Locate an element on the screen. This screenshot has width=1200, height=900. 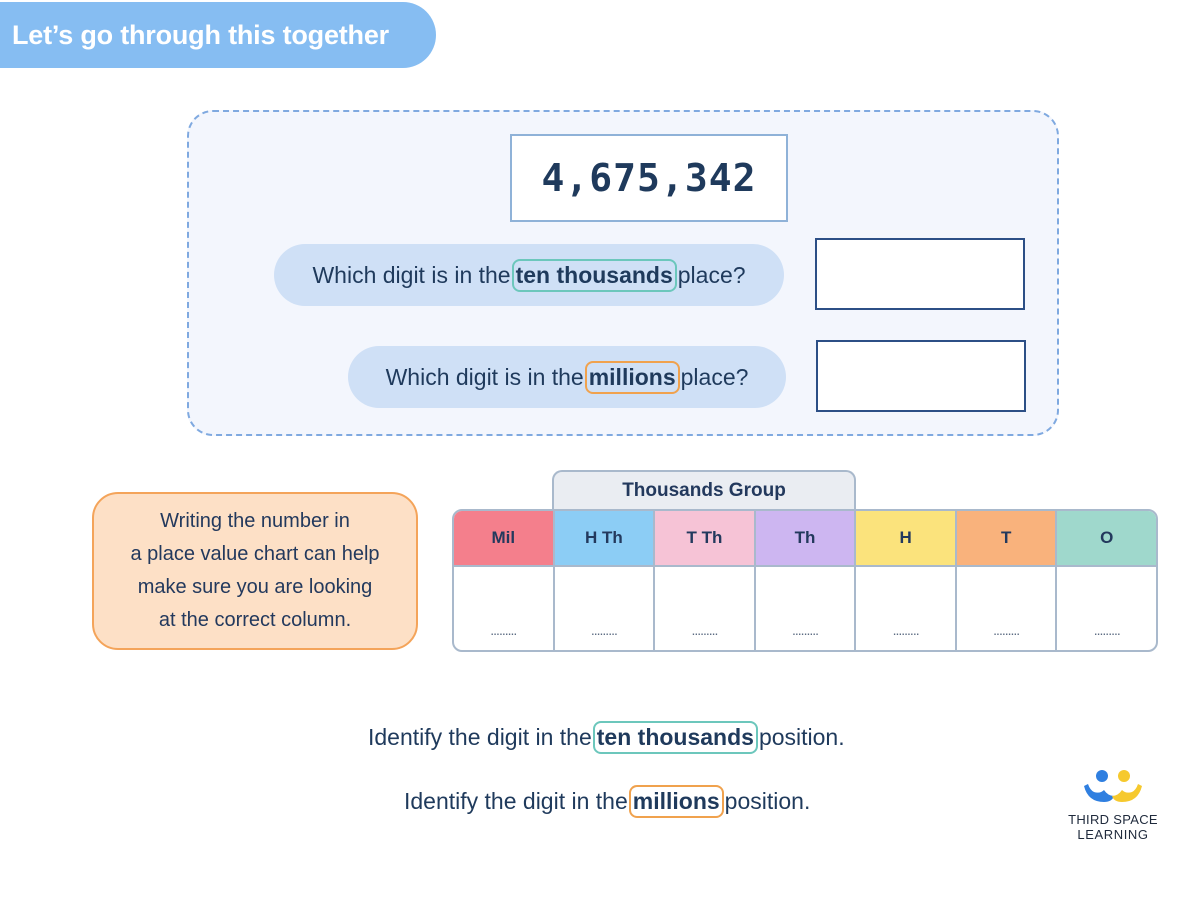
logo-text-line2: LEARNING is located at coordinates (1113, 834).